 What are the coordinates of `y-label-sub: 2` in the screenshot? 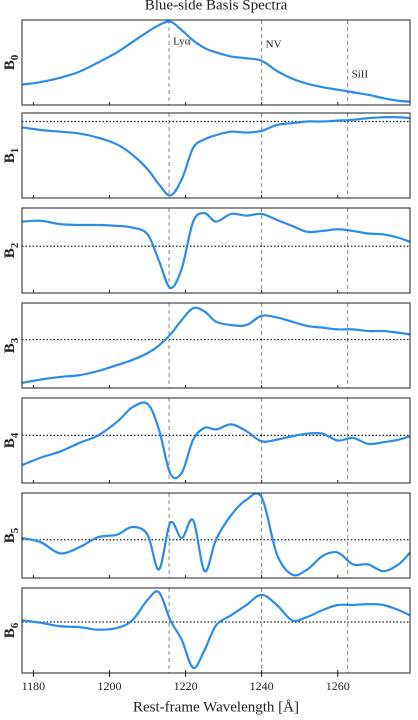 It's located at (15, 245).